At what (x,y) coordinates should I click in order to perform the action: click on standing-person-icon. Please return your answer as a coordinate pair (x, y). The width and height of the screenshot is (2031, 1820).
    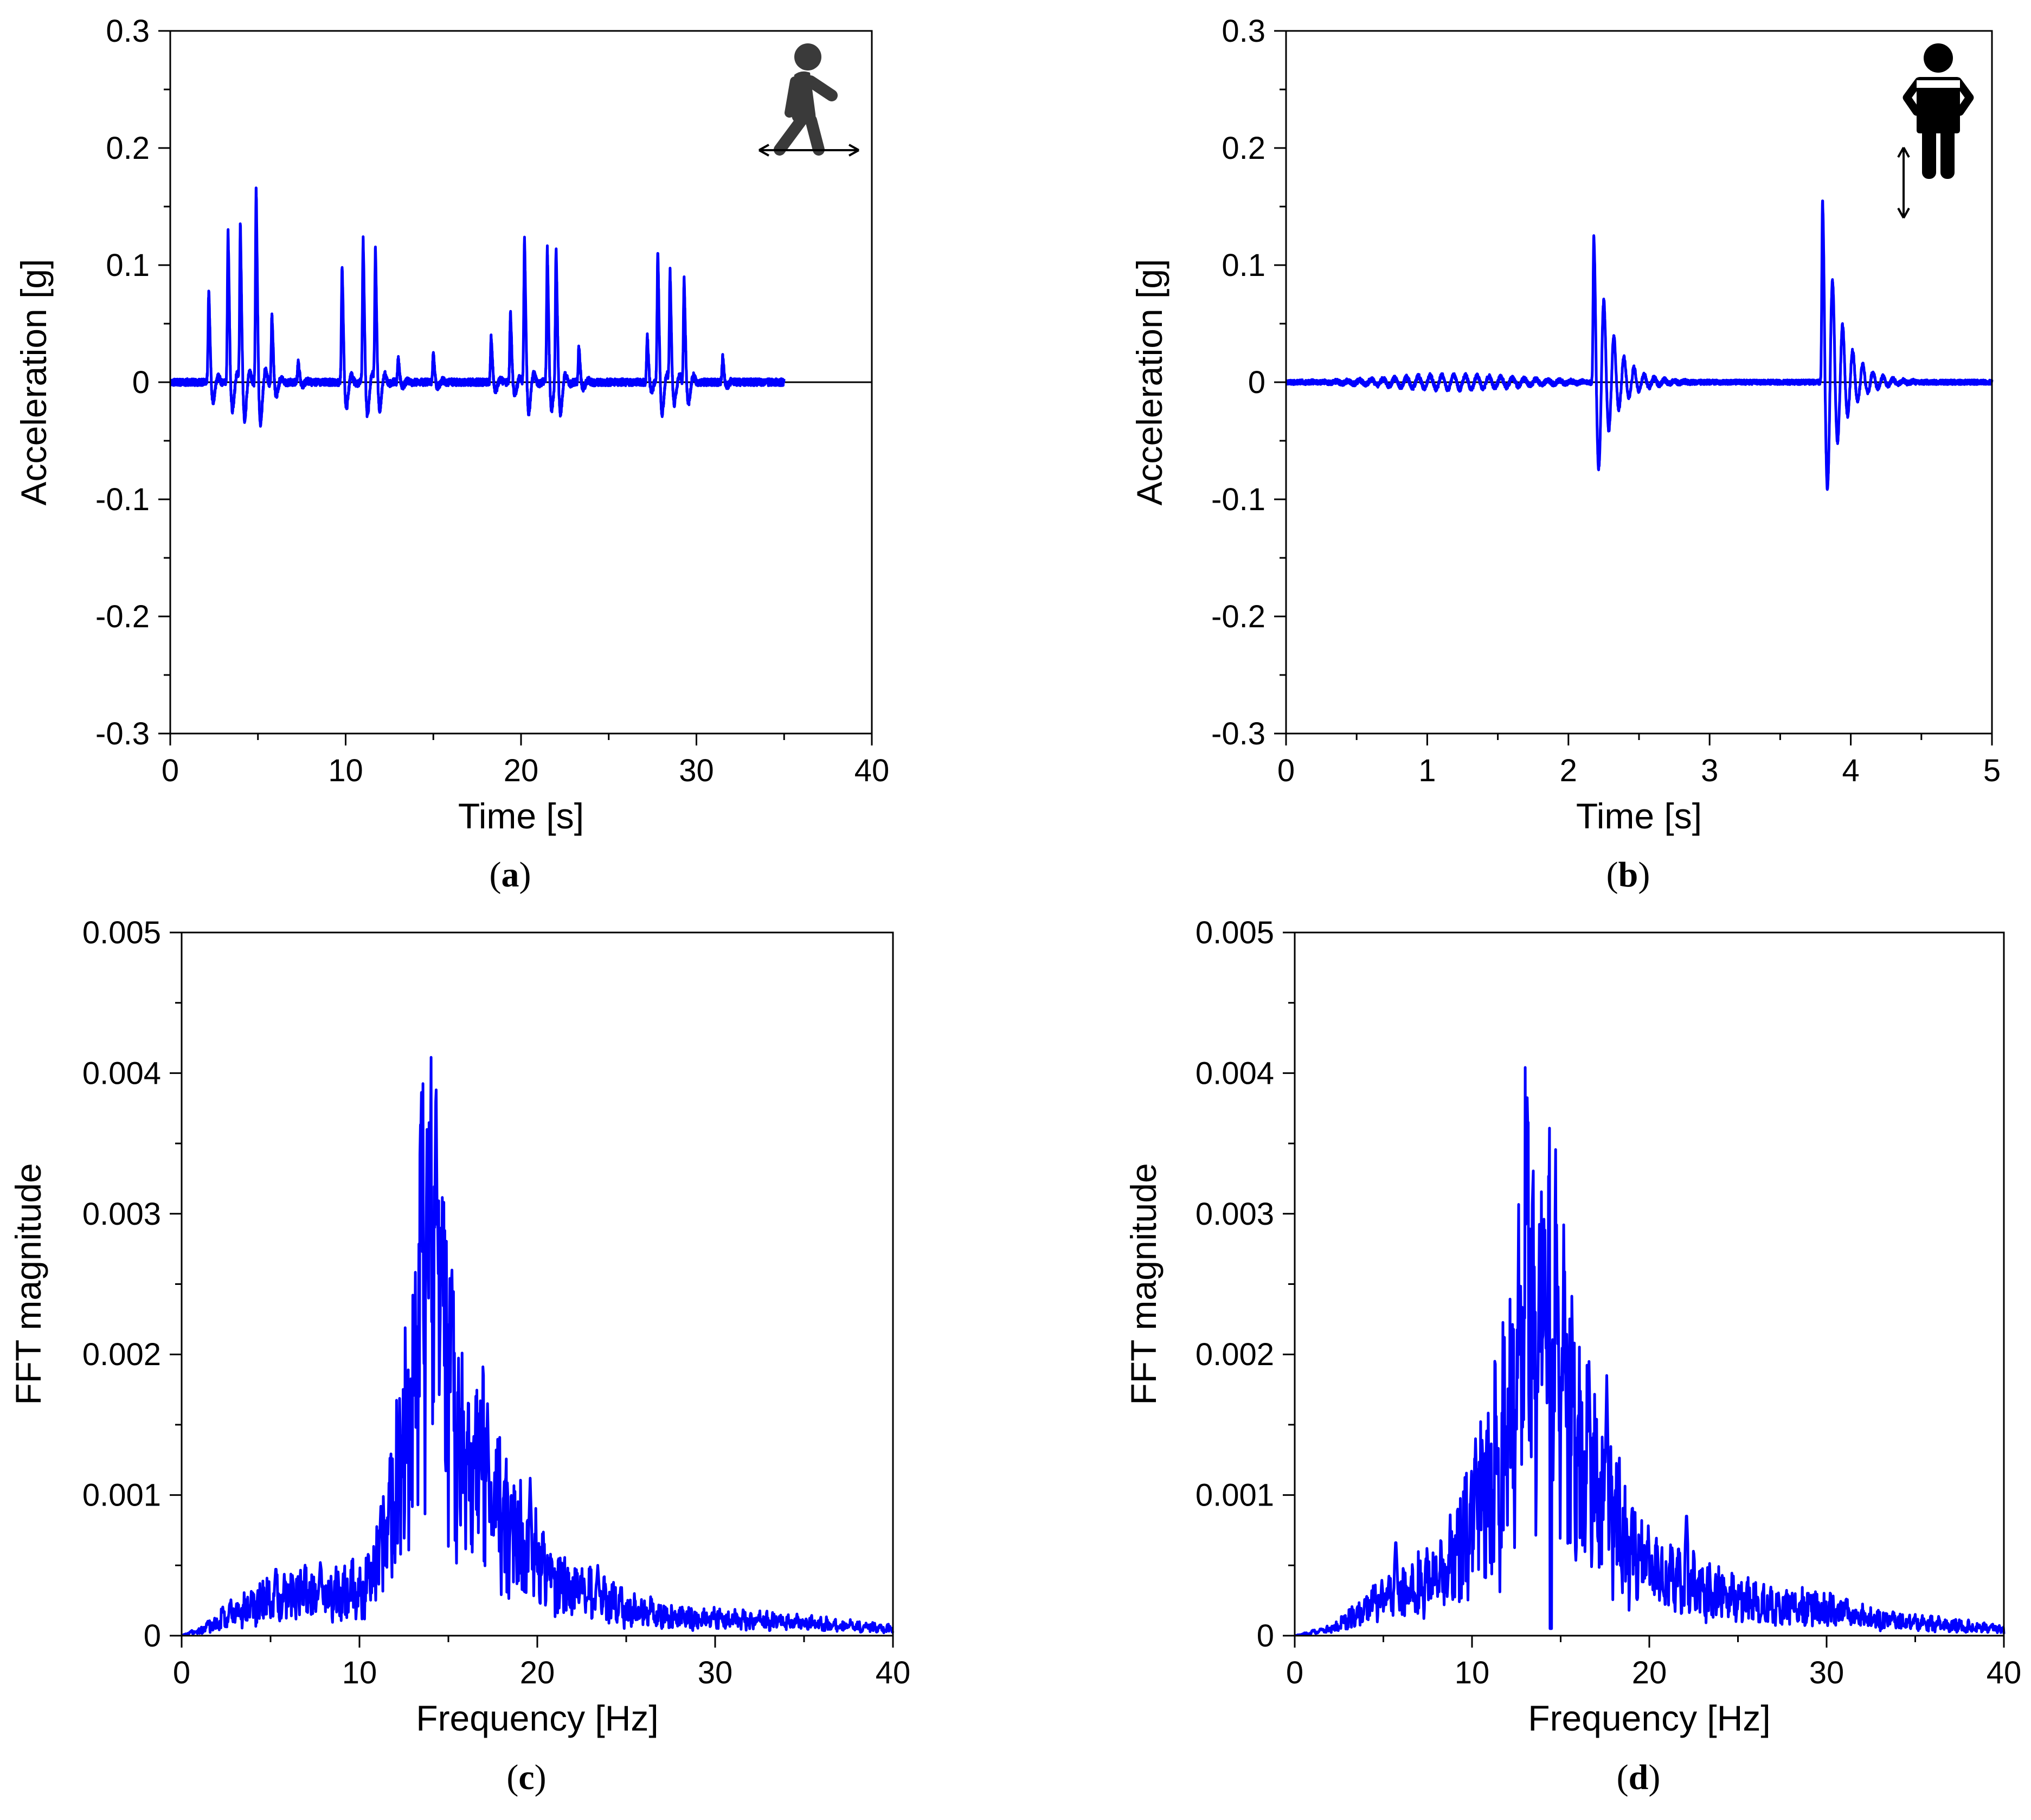
    Looking at the image, I should click on (1935, 130).